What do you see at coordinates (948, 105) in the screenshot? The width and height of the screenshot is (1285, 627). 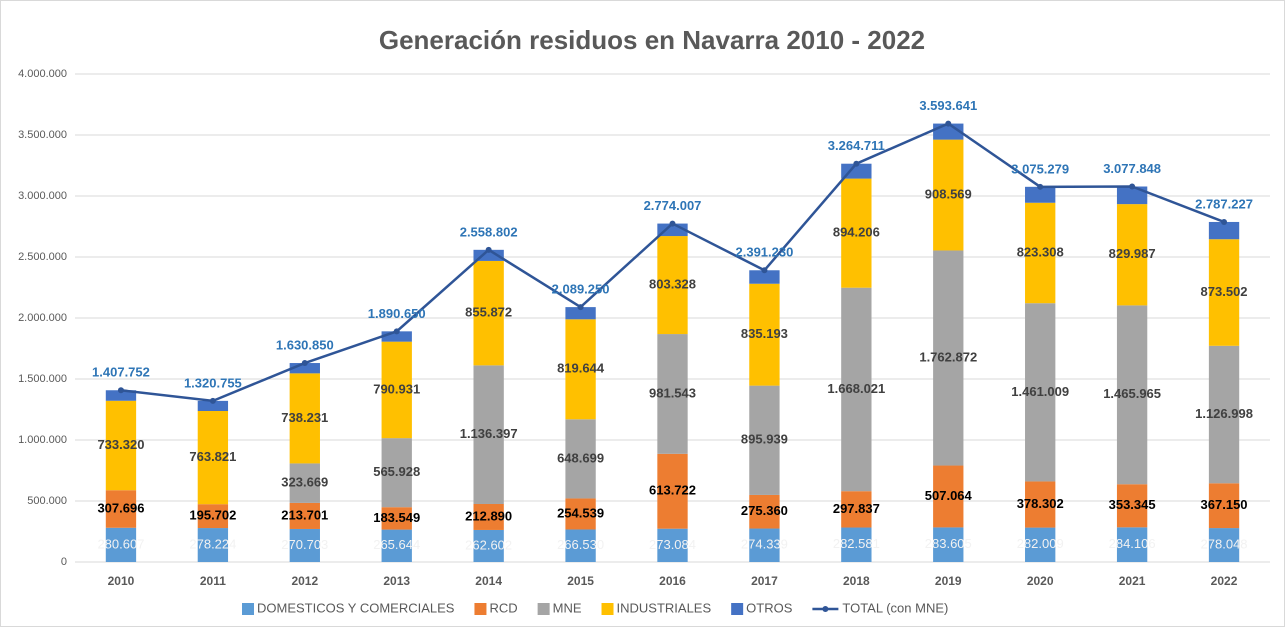 I see `data-label: 3.593.641` at bounding box center [948, 105].